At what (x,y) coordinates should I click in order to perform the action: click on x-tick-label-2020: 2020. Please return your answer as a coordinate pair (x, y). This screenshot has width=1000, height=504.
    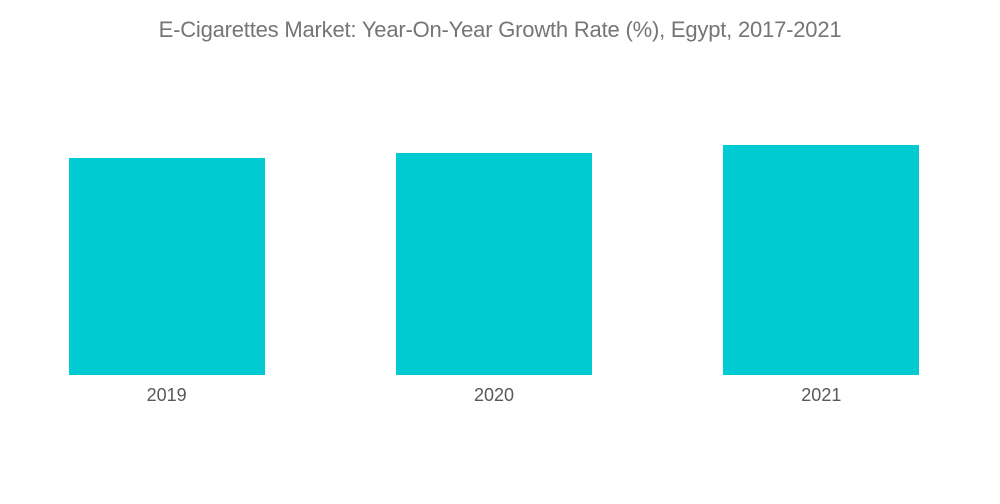
    Looking at the image, I should click on (494, 395).